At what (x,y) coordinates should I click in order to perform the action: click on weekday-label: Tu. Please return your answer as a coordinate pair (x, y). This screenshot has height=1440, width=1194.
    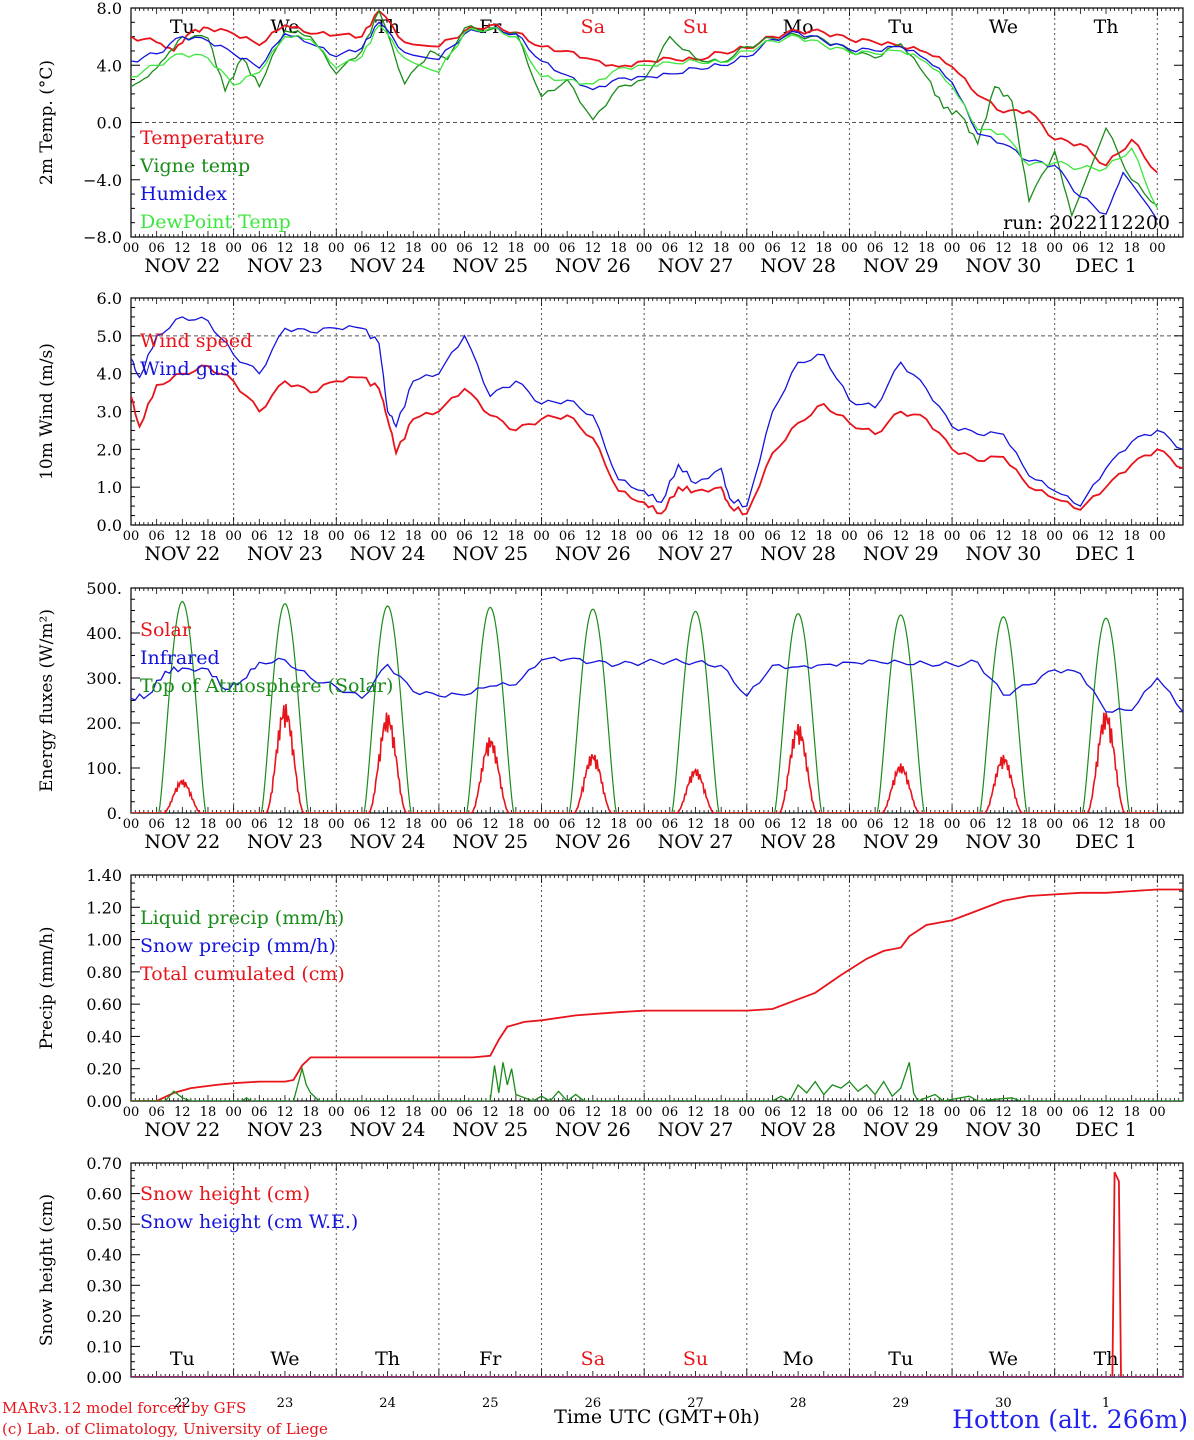
    Looking at the image, I should click on (900, 27).